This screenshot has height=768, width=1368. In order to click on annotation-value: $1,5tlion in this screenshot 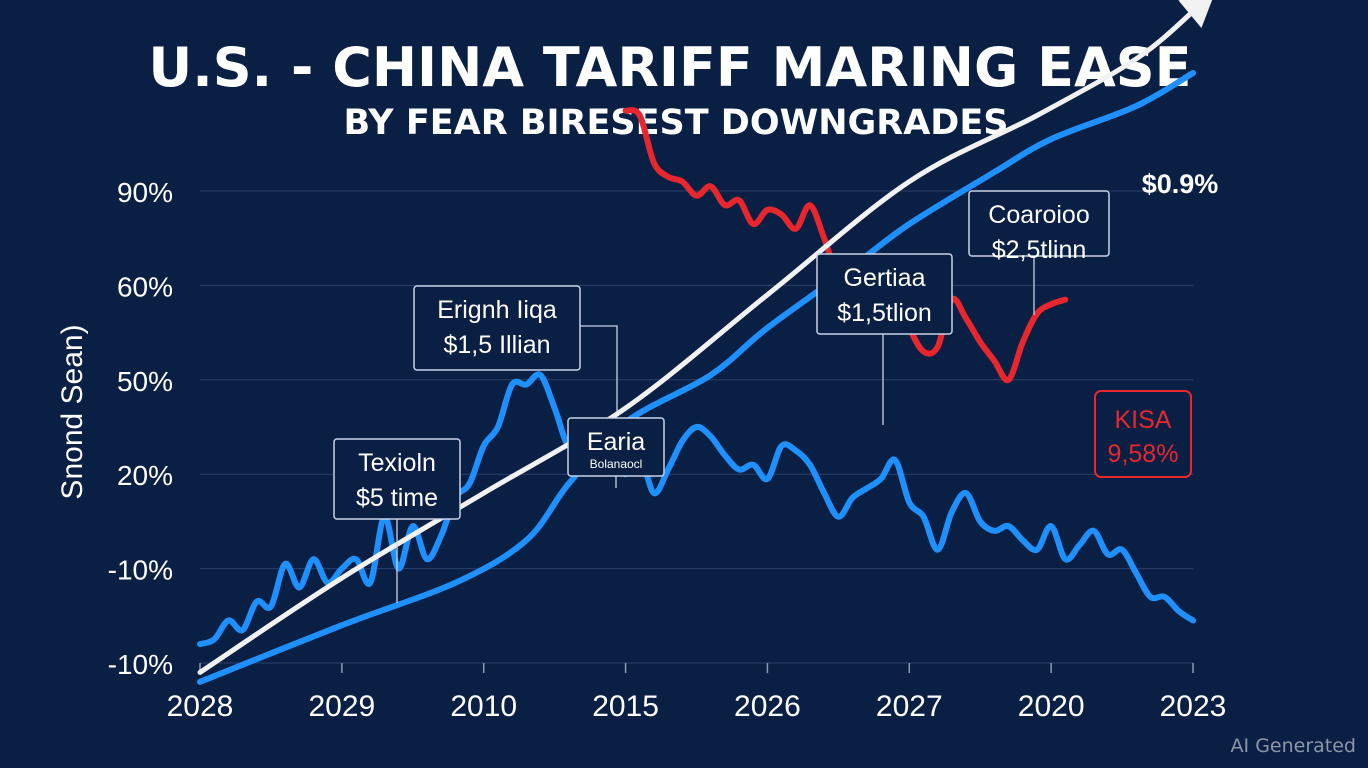, I will do `click(884, 313)`.